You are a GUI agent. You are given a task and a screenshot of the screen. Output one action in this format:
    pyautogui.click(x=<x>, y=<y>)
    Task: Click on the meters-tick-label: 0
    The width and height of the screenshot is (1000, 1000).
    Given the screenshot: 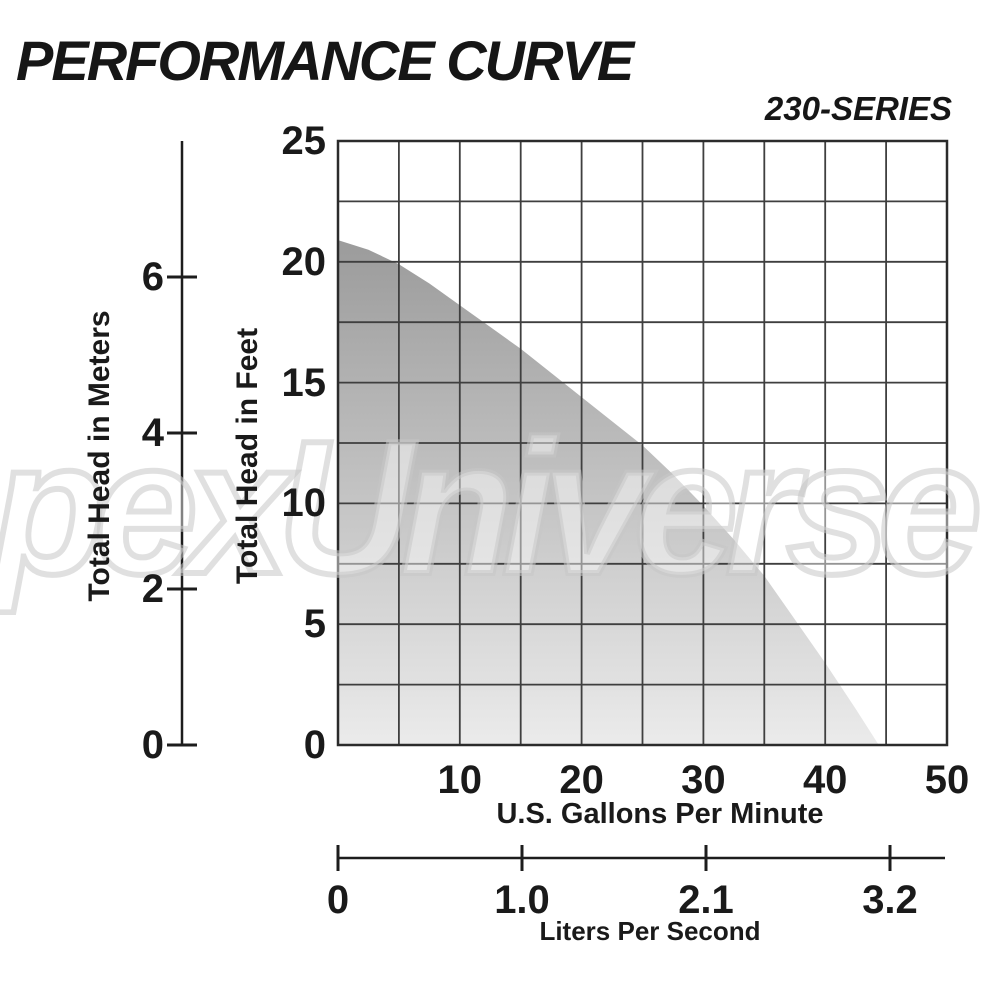 What is the action you would take?
    pyautogui.click(x=152, y=745)
    